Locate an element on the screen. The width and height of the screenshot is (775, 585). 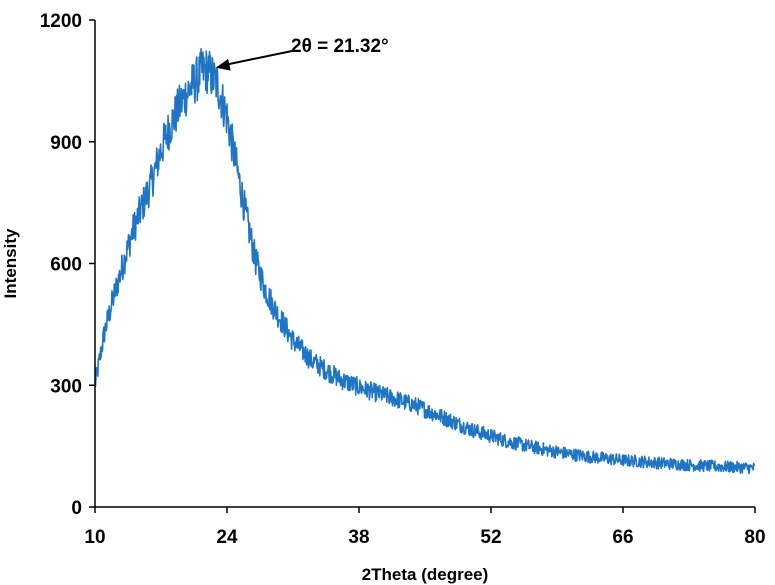
x-ticks: 10 24 38 52 66 80 is located at coordinates (425, 527).